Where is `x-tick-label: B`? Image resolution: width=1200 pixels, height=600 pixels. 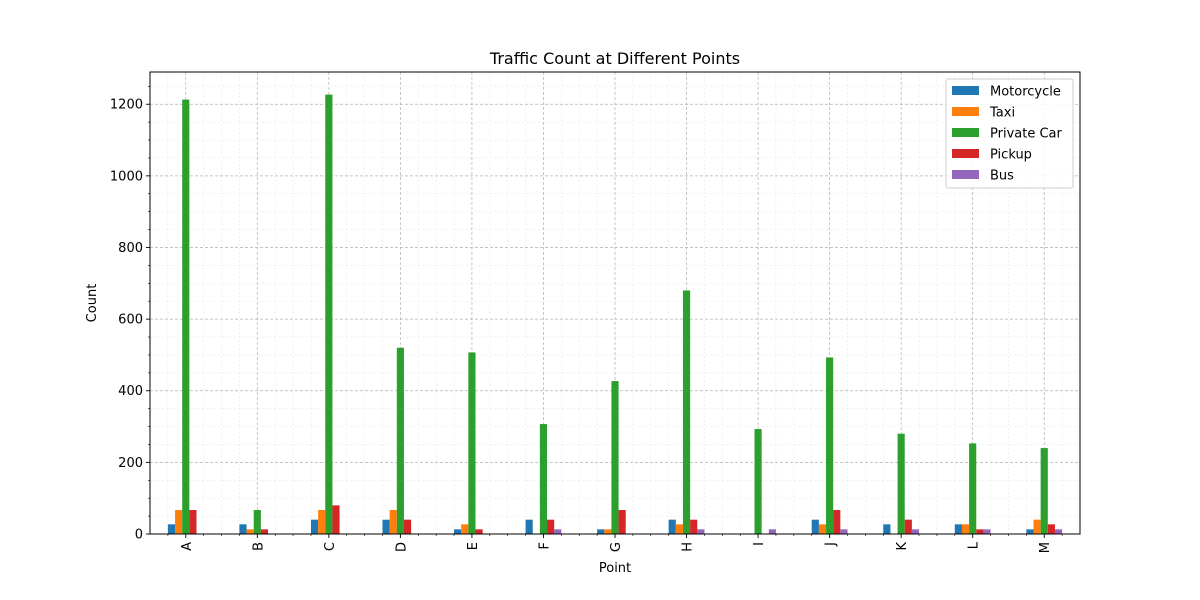
x-tick-label: B is located at coordinates (258, 546).